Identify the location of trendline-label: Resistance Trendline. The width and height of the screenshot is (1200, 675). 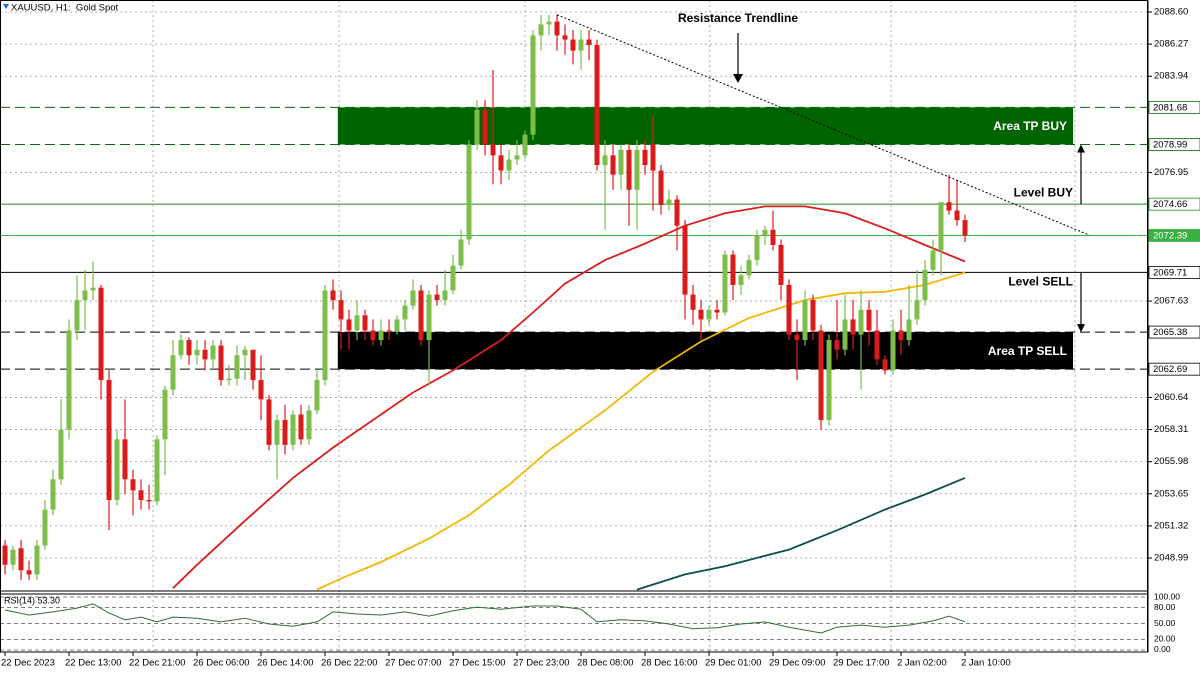
(738, 18).